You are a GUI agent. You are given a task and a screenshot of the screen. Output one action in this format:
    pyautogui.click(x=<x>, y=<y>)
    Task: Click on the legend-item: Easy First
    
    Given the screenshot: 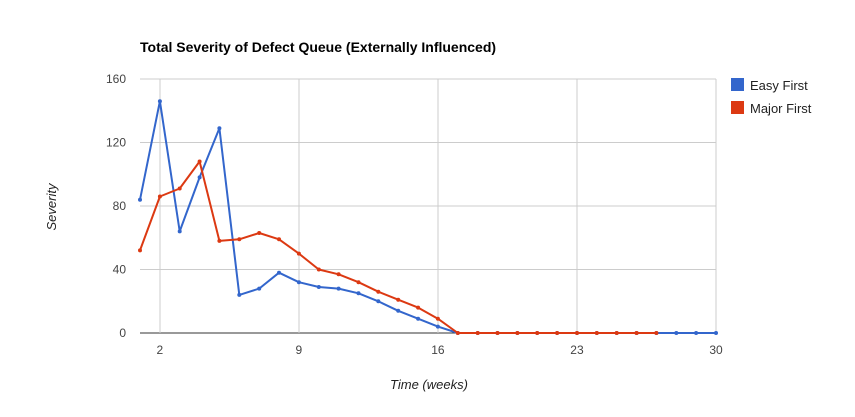 What is the action you would take?
    pyautogui.click(x=769, y=85)
    